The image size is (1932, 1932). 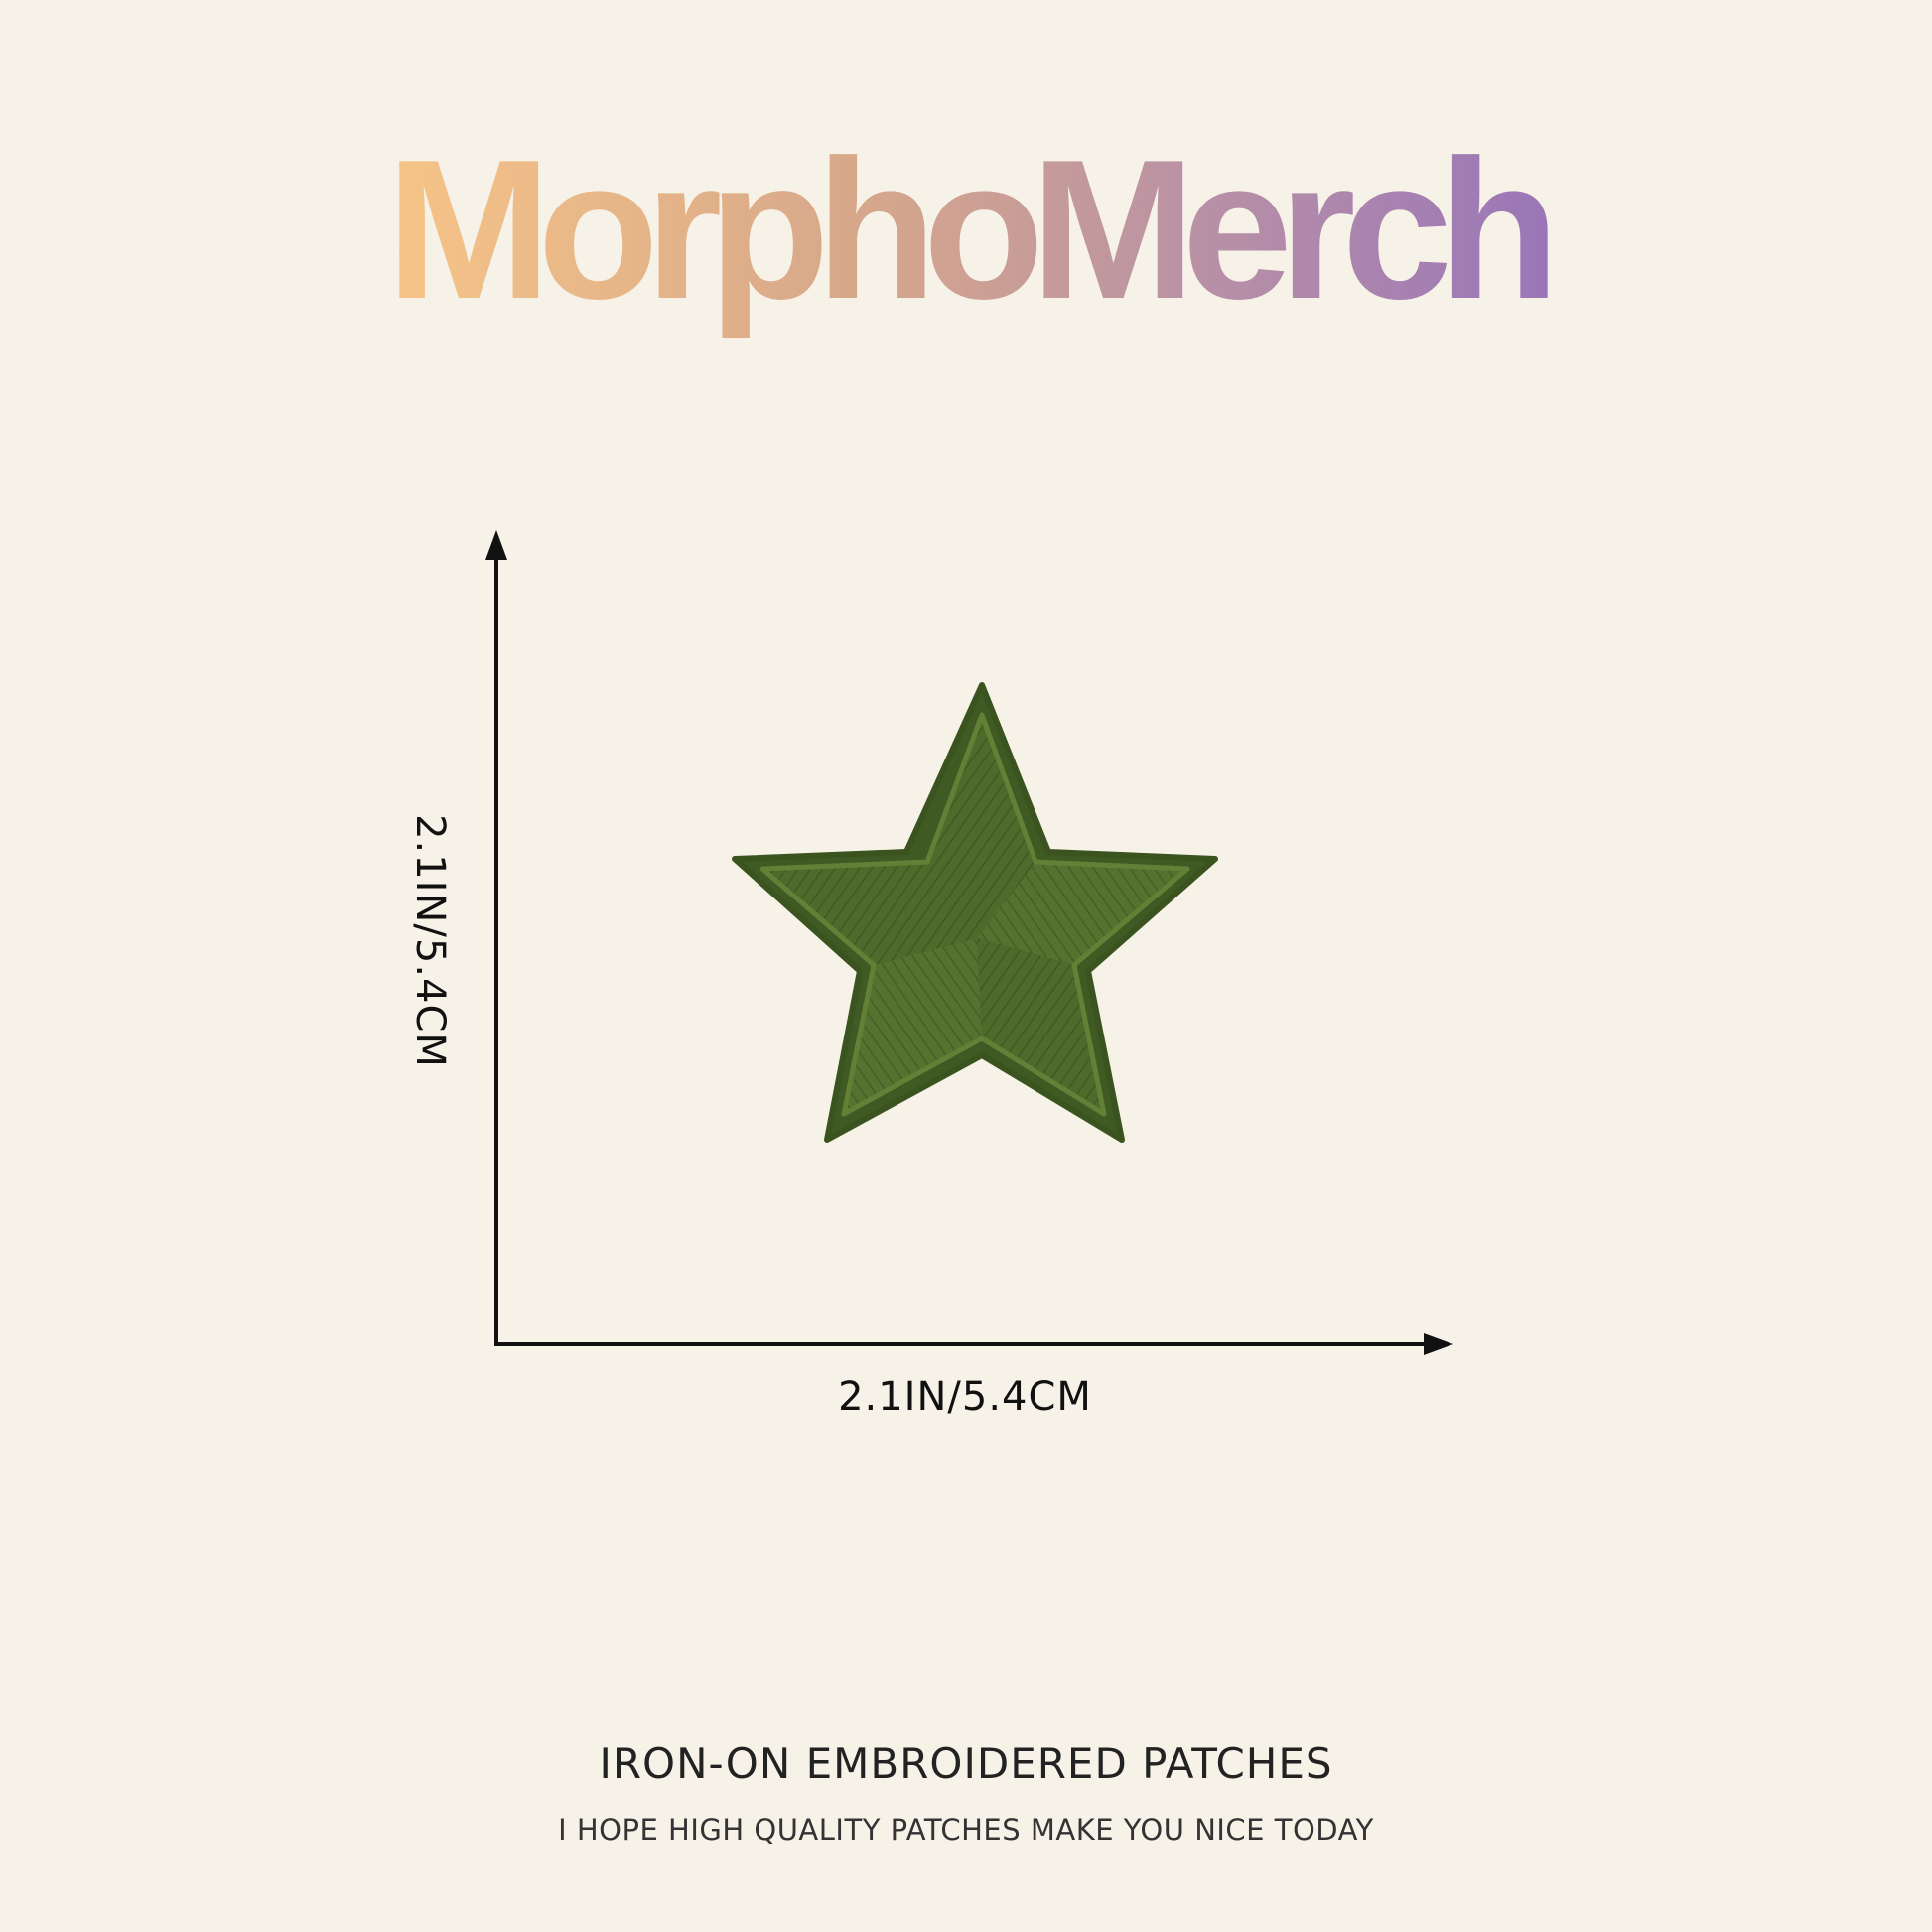 What do you see at coordinates (974, 1344) in the screenshot?
I see `width-axis` at bounding box center [974, 1344].